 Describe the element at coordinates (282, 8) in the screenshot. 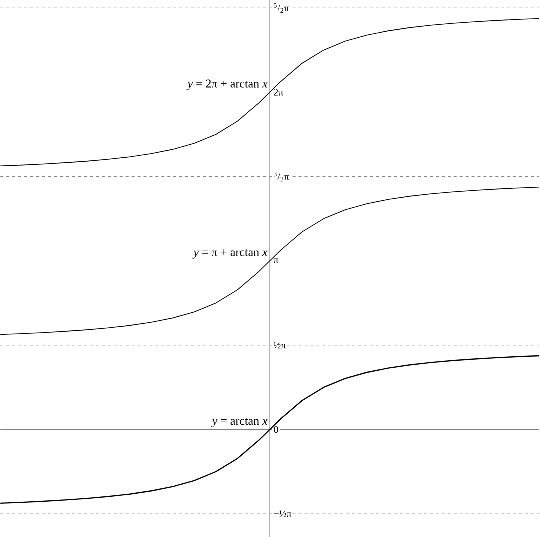

I see `y-tick-label: $^{5}$/$_{2}$π` at that location.